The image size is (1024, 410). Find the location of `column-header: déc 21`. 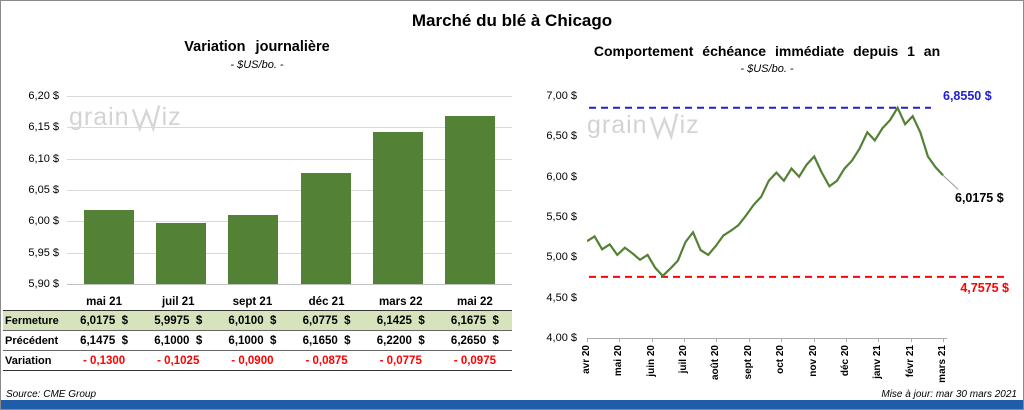

column-header: déc 21 is located at coordinates (326, 302).